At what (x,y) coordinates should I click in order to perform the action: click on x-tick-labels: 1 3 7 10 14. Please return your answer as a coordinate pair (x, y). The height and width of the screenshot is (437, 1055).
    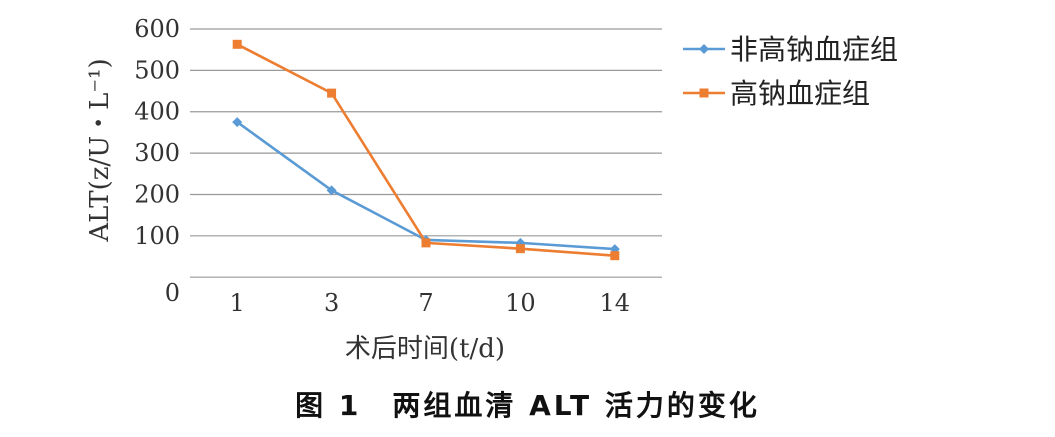
    Looking at the image, I should click on (430, 303).